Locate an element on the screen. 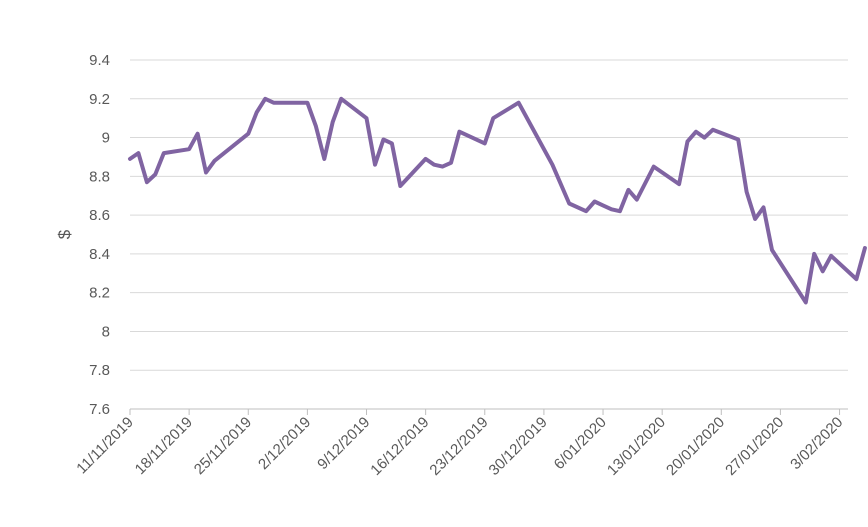 This screenshot has width=868, height=527. x-tick-label: 9/12/2019 is located at coordinates (343, 443).